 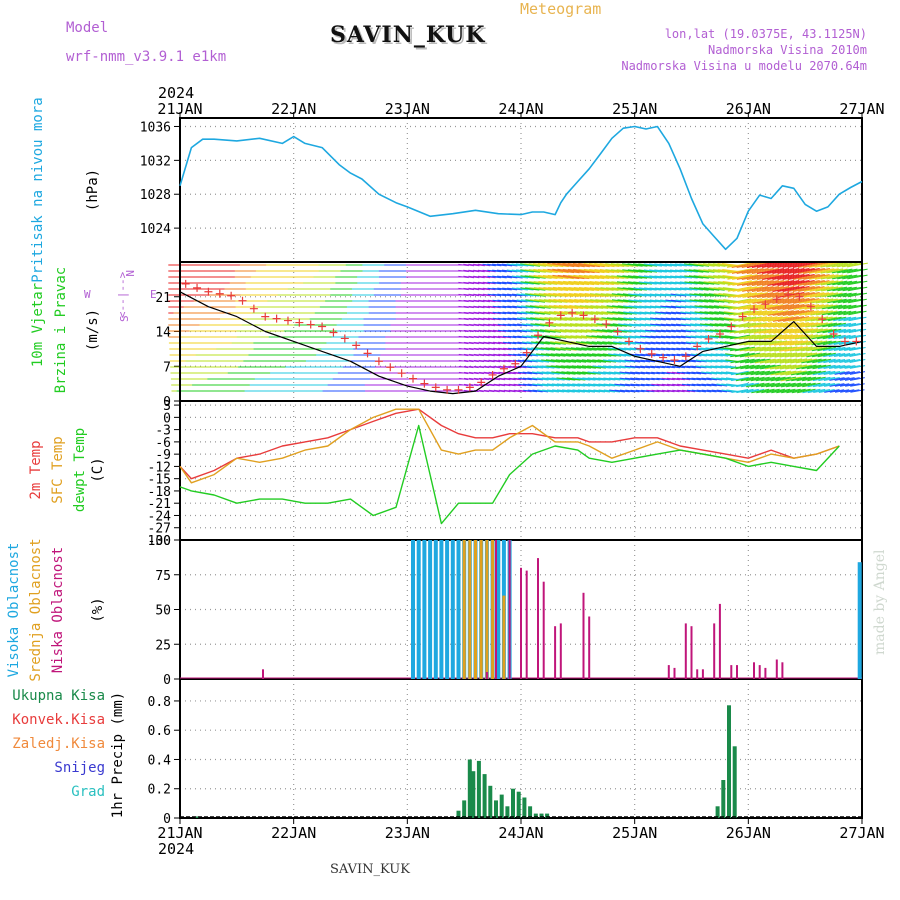 What do you see at coordinates (80, 470) in the screenshot?
I see `temp-dewpt-label: dewpt Temp` at bounding box center [80, 470].